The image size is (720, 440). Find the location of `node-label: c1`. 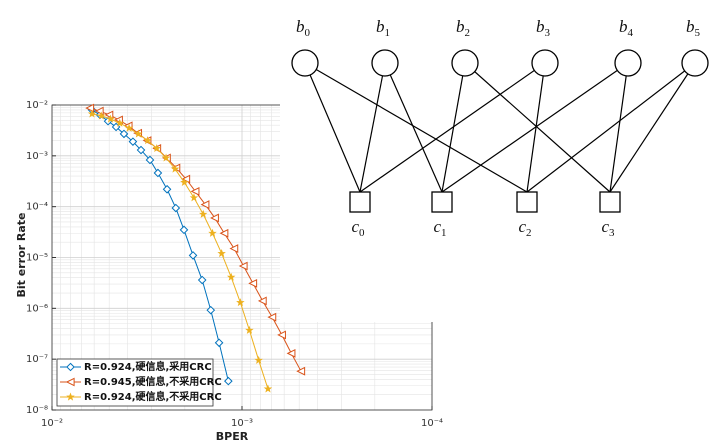

node-label: c1 is located at coordinates (439, 228).